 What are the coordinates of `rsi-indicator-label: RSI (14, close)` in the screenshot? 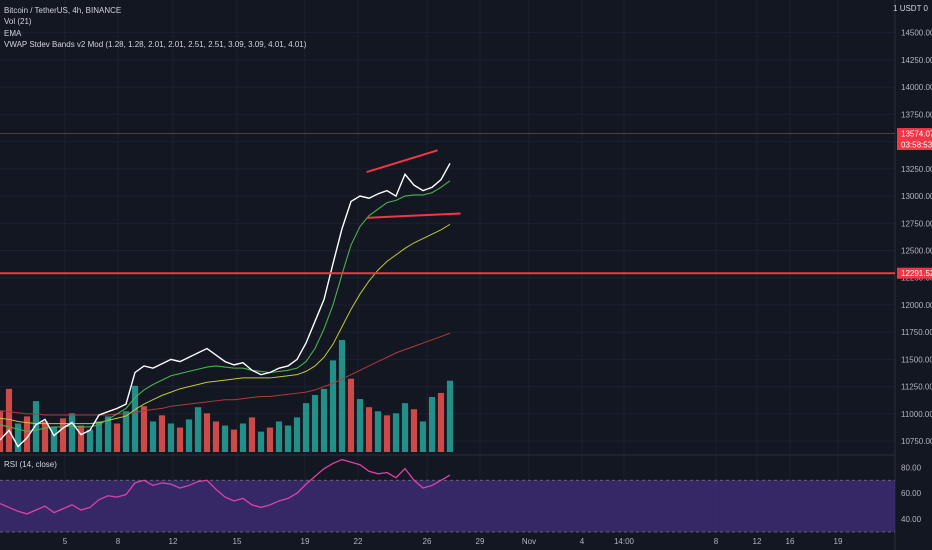 It's located at (30, 464).